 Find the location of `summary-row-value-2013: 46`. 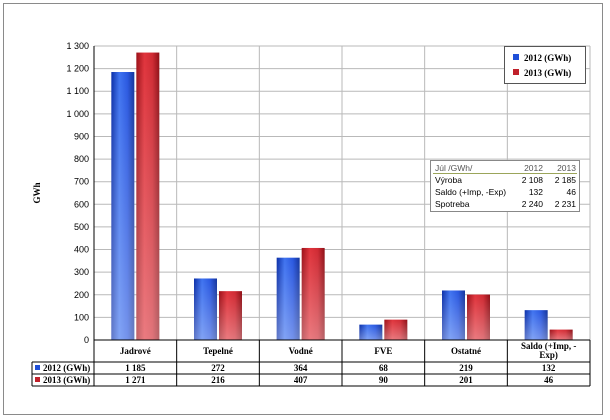

summary-row-value-2013: 46 is located at coordinates (571, 192).